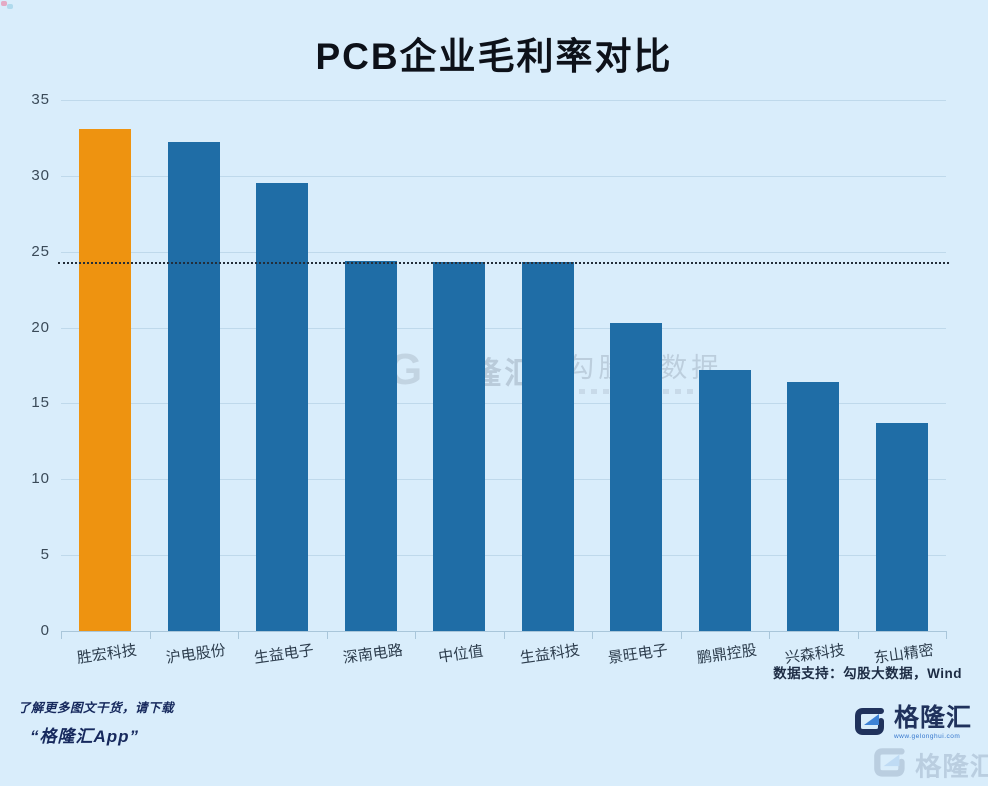 The width and height of the screenshot is (988, 786). What do you see at coordinates (459, 446) in the screenshot?
I see `bar-中位值` at bounding box center [459, 446].